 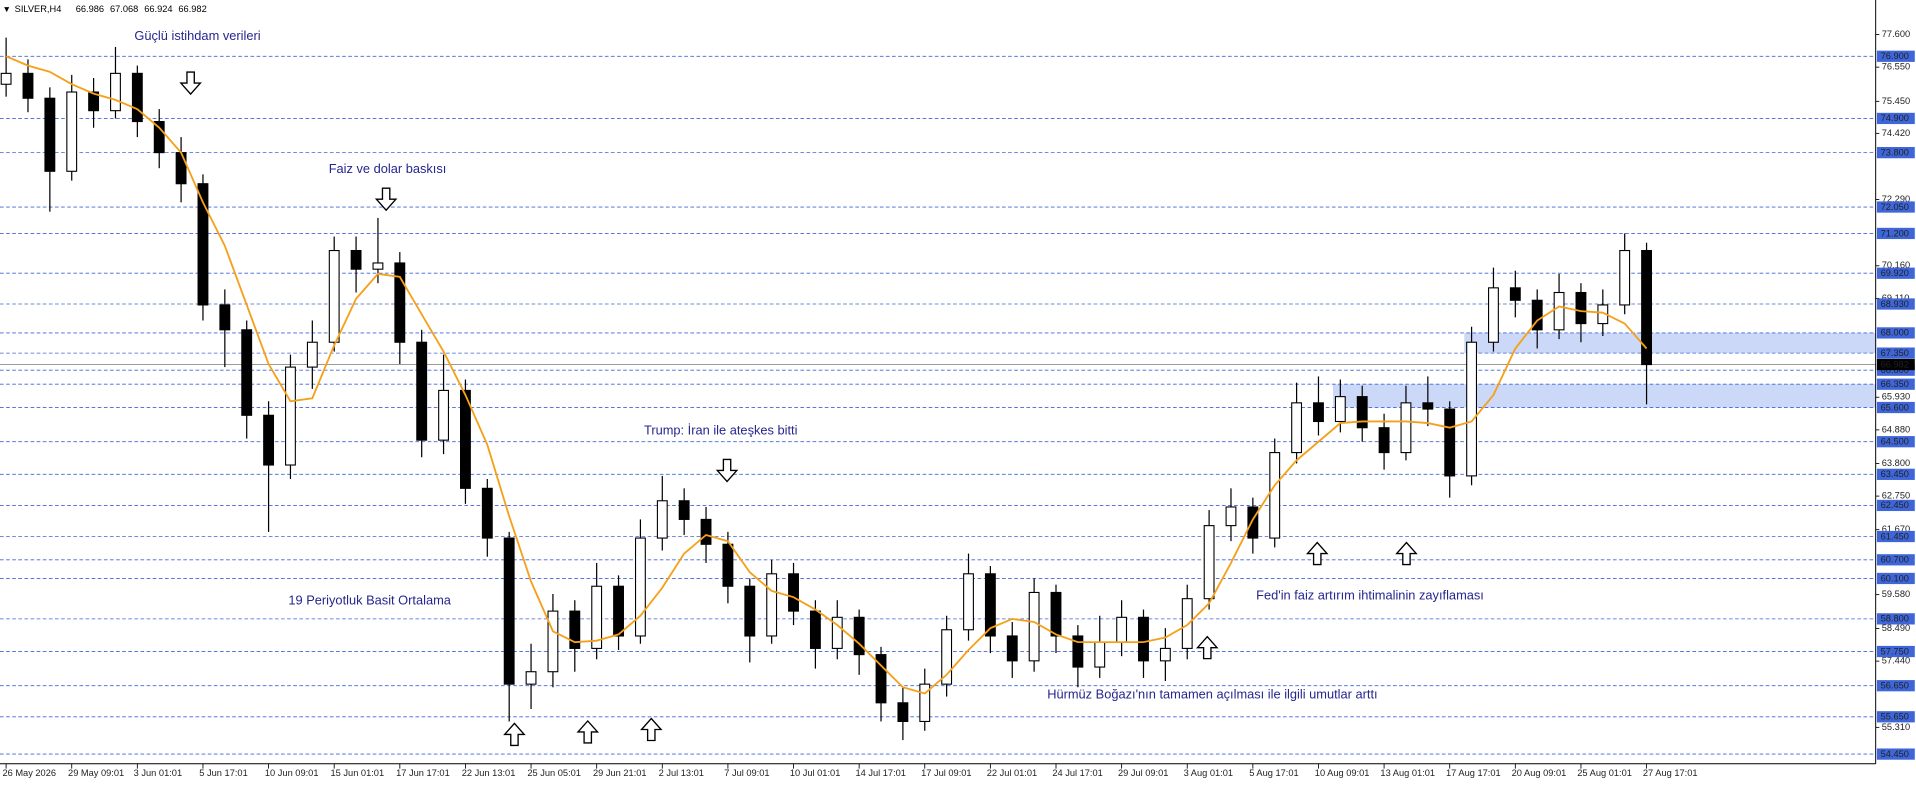 What do you see at coordinates (1896, 727) in the screenshot?
I see `y-tick-label: 55.310` at bounding box center [1896, 727].